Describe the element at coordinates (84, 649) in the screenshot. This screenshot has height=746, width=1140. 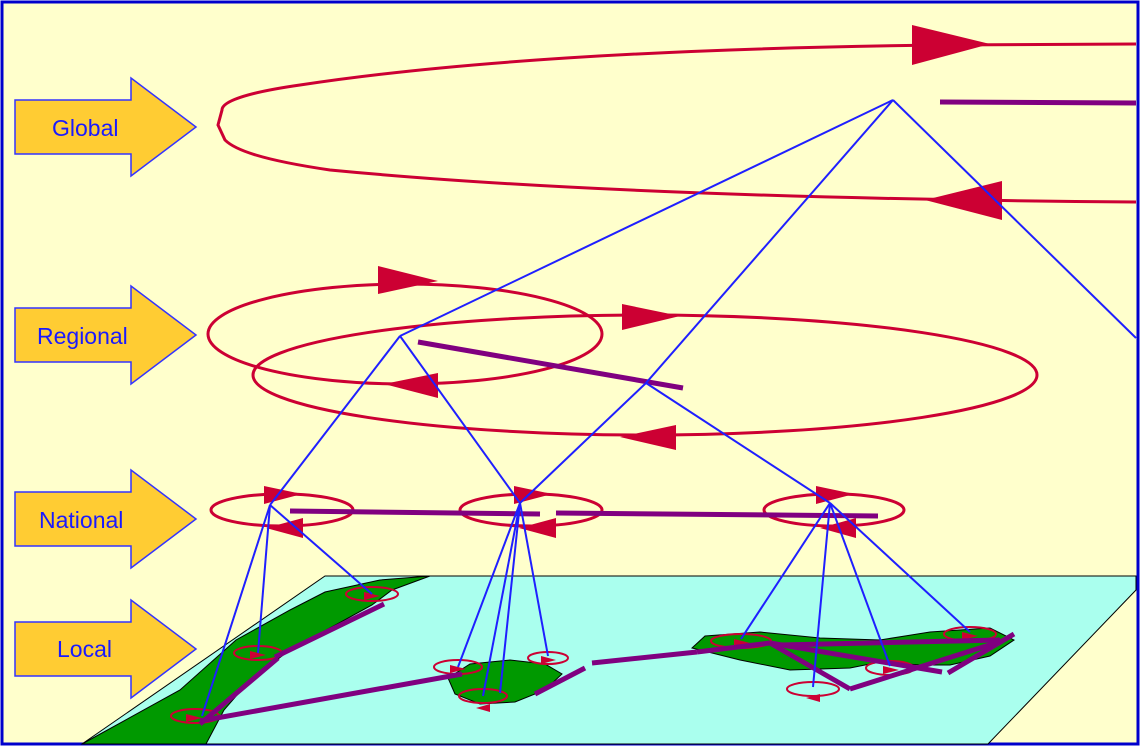
I see `level-label-local: Local` at that location.